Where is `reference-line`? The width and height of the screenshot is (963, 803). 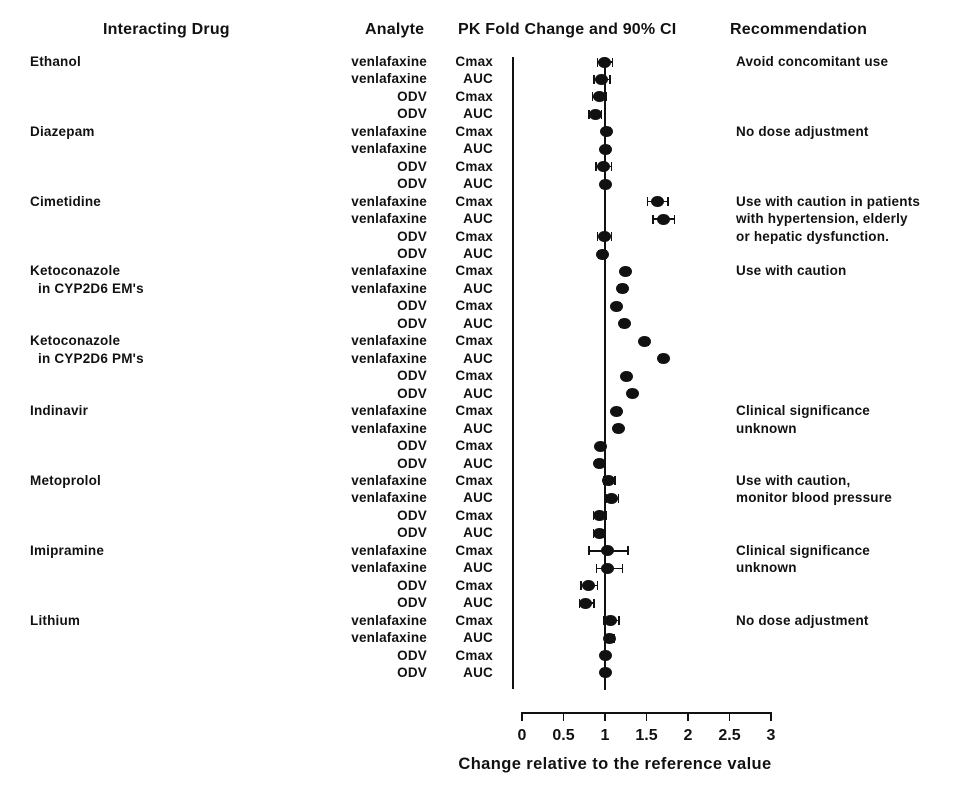
reference-line is located at coordinates (605, 373).